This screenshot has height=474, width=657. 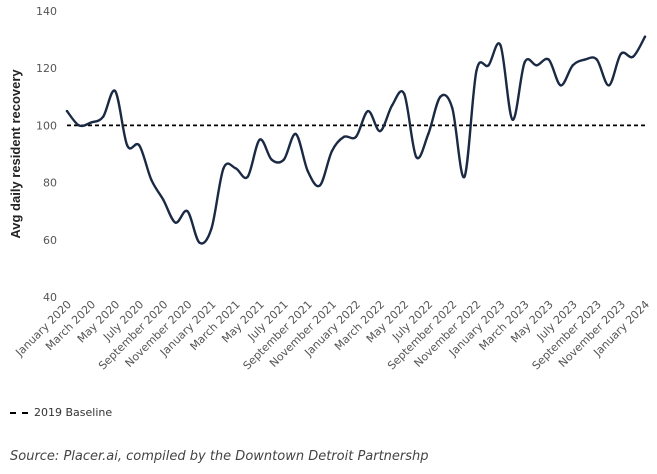 What do you see at coordinates (50, 297) in the screenshot?
I see `y-tick-label: 40` at bounding box center [50, 297].